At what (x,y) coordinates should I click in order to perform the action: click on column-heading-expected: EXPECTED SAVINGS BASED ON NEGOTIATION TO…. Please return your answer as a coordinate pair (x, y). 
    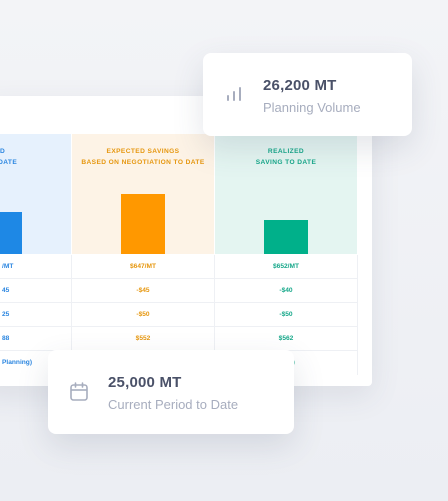
    Looking at the image, I should click on (143, 157).